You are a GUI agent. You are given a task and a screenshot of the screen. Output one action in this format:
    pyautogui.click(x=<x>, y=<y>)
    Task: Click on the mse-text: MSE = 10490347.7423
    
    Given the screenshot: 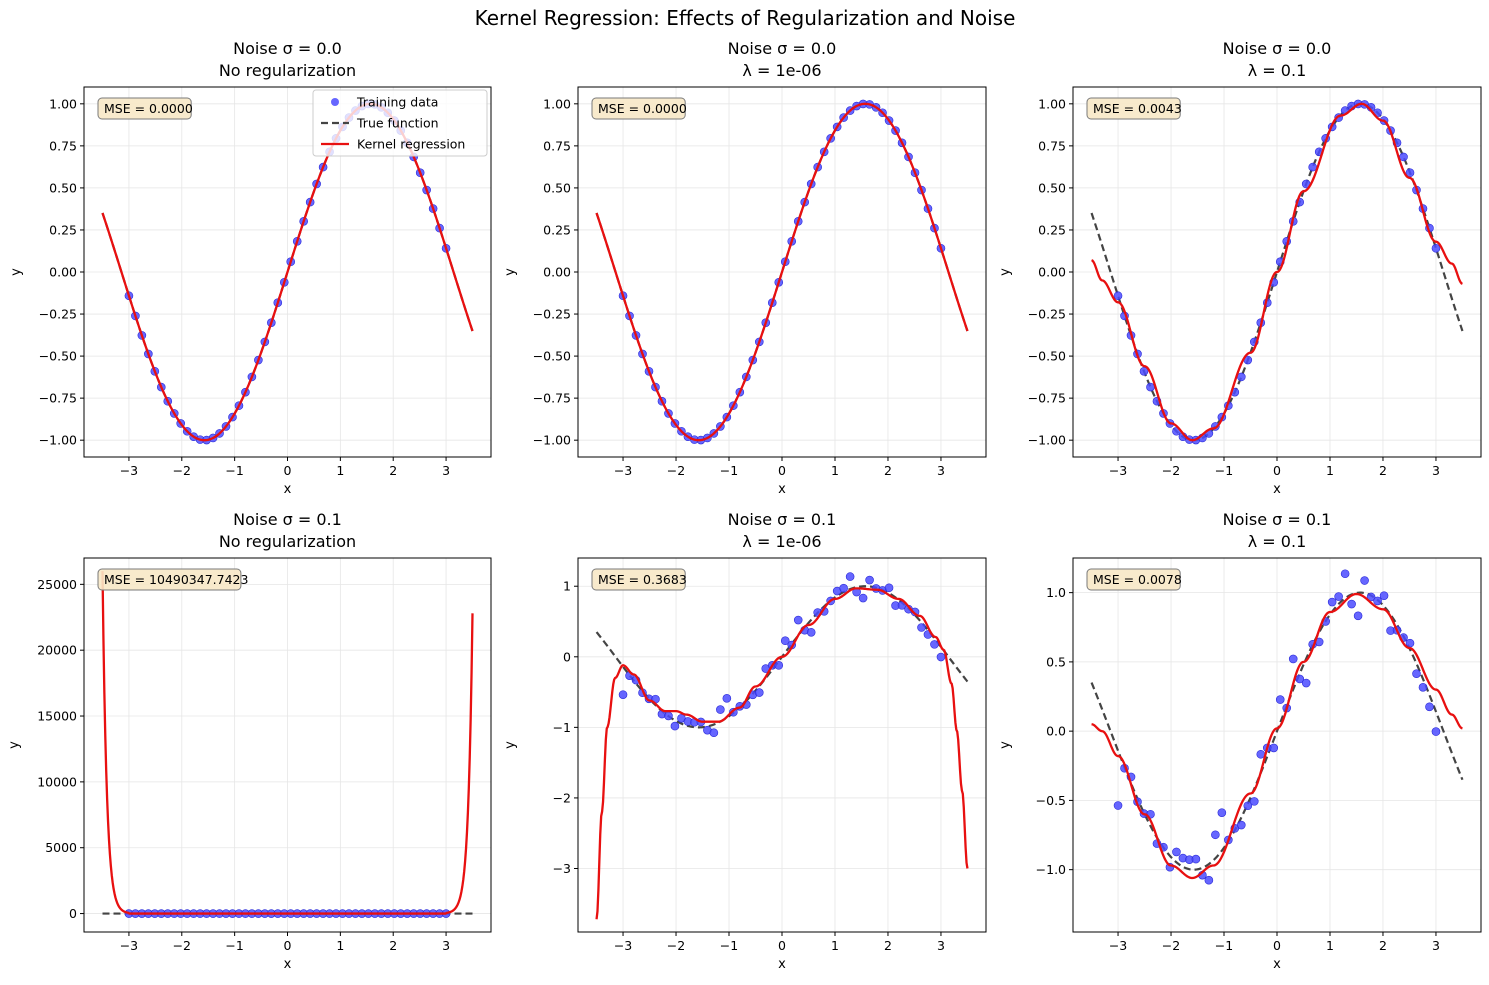 What is the action you would take?
    pyautogui.click(x=176, y=579)
    